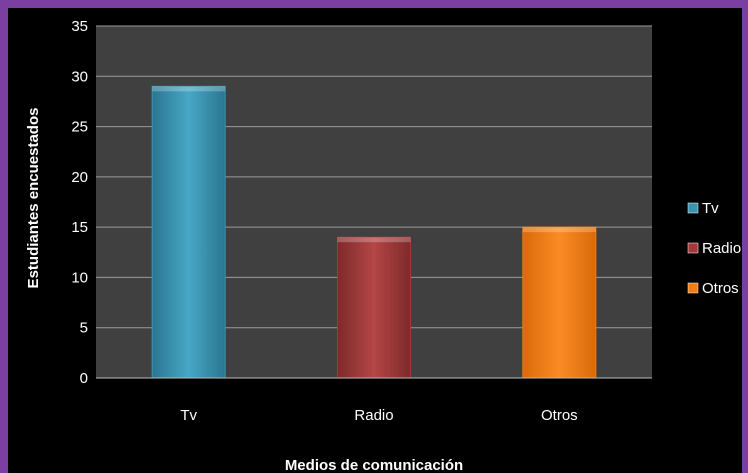 The height and width of the screenshot is (473, 748). I want to click on x-tick-labels: Tv Radio Otros, so click(378, 415).